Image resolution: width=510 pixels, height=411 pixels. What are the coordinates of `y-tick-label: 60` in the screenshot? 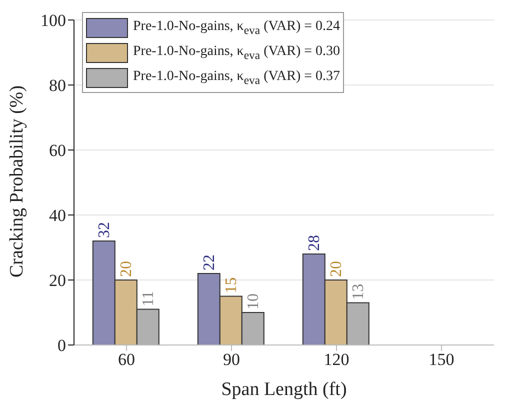 It's located at (57, 150).